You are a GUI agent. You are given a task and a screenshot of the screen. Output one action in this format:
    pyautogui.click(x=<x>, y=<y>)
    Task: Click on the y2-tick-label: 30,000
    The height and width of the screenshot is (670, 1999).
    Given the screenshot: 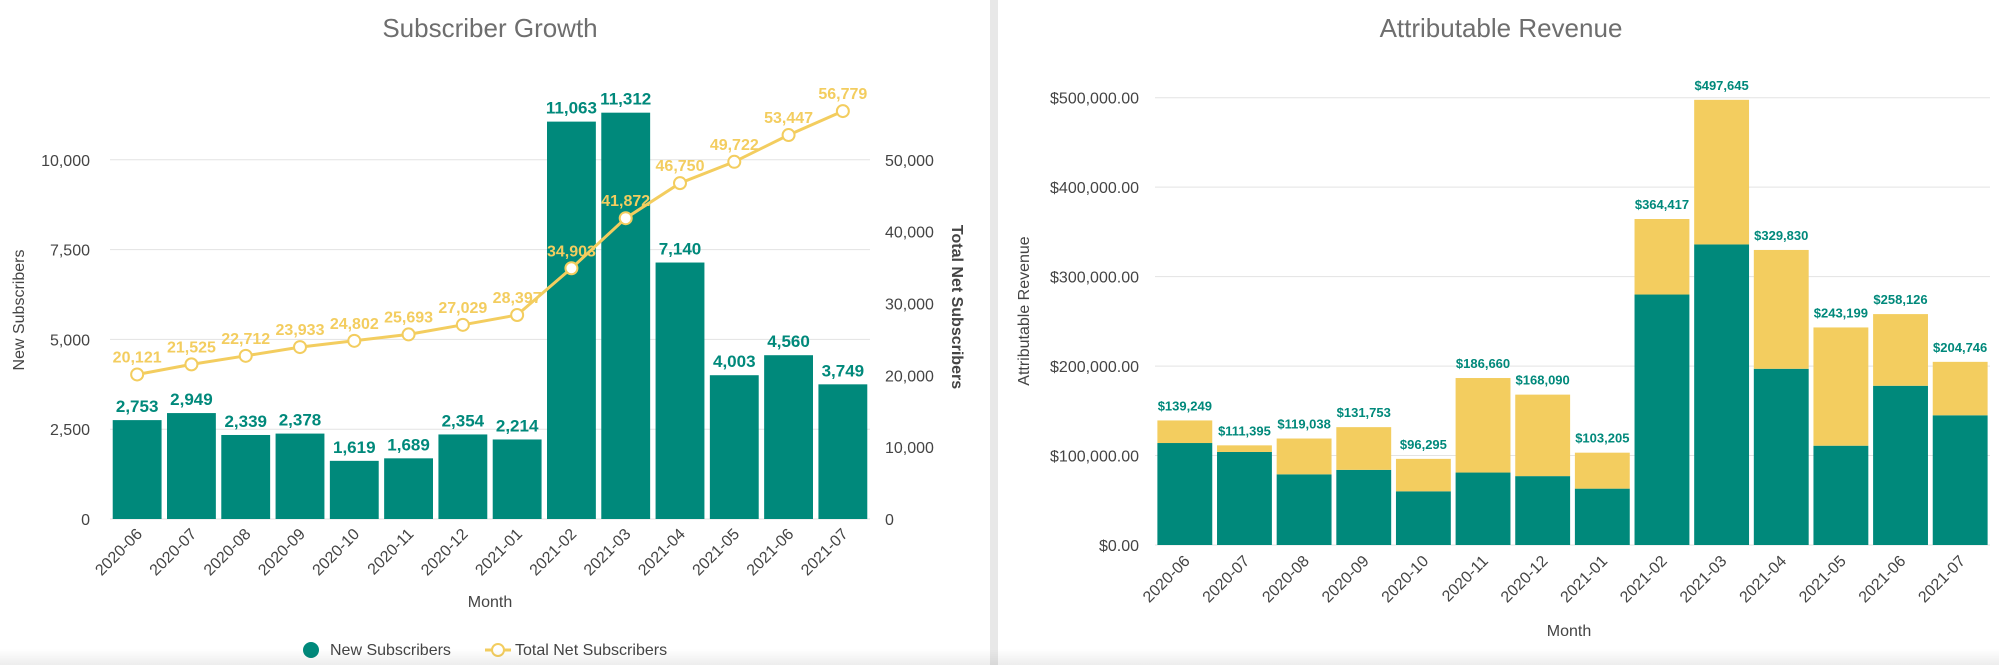 What is the action you would take?
    pyautogui.click(x=909, y=304)
    